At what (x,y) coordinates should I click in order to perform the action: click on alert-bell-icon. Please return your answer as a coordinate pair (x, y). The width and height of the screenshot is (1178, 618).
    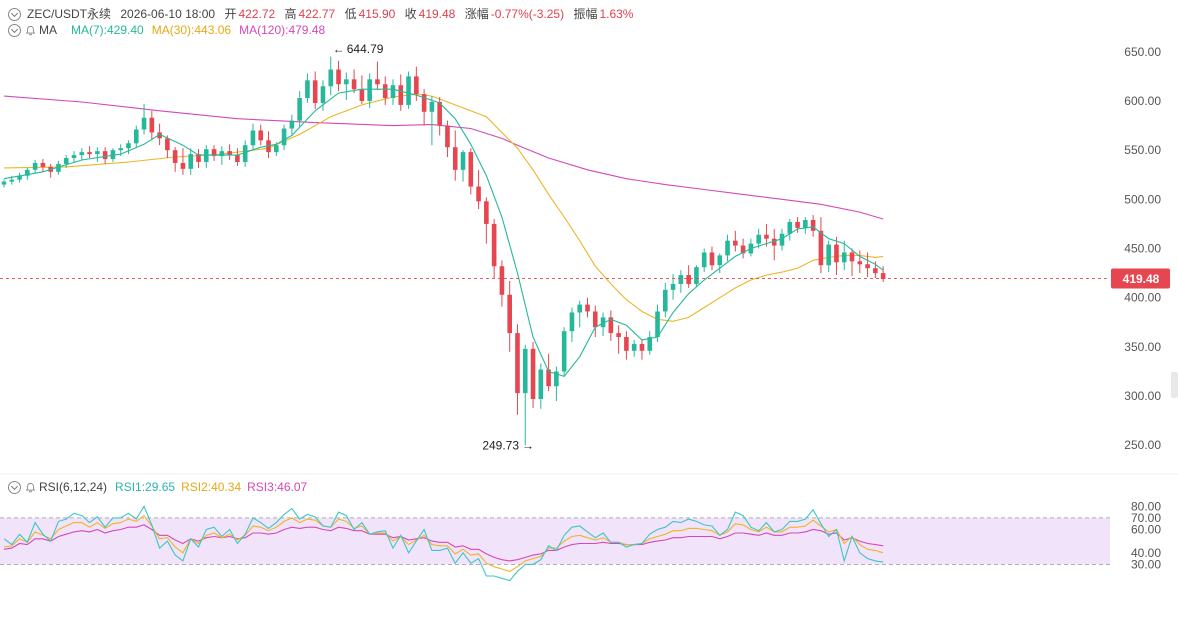
    Looking at the image, I should click on (30, 30).